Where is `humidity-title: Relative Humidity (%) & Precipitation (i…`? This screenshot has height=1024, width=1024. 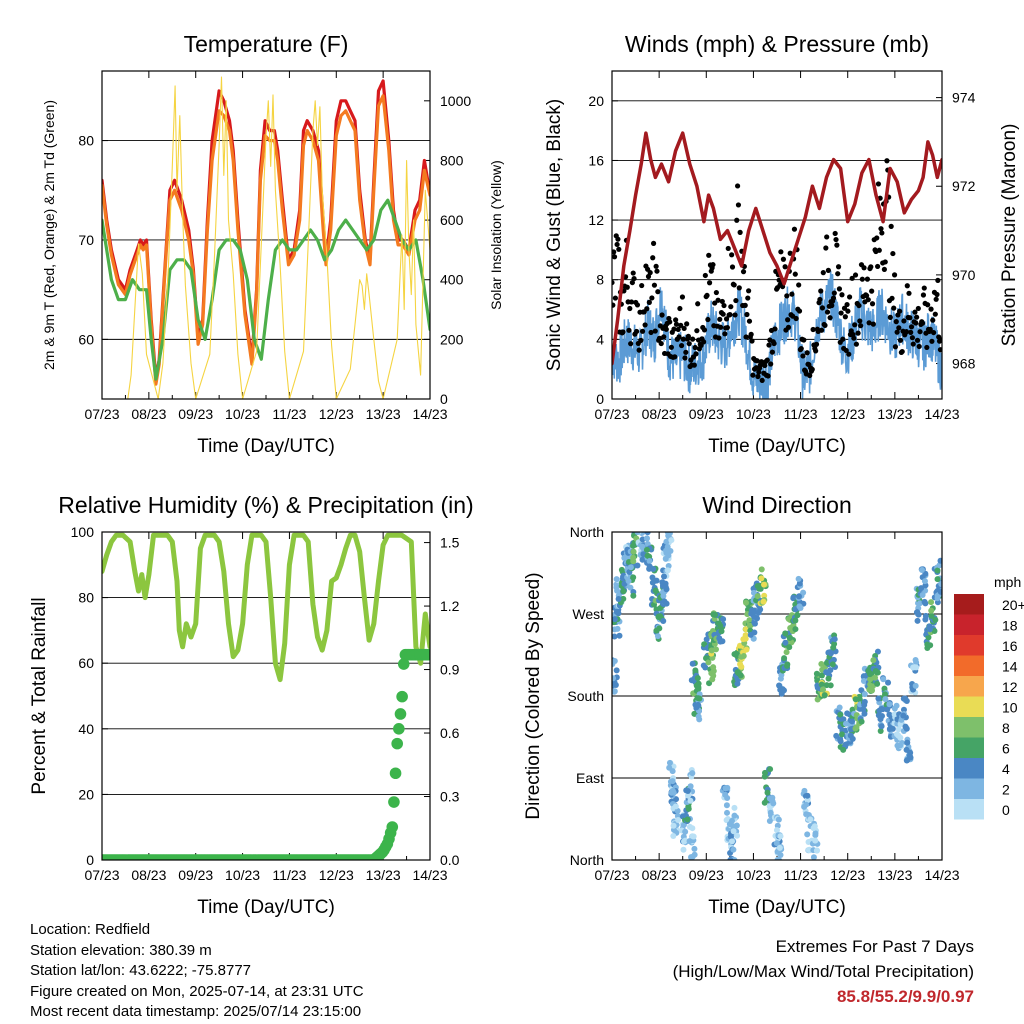 humidity-title: Relative Humidity (%) & Precipitation (i… is located at coordinates (265, 505).